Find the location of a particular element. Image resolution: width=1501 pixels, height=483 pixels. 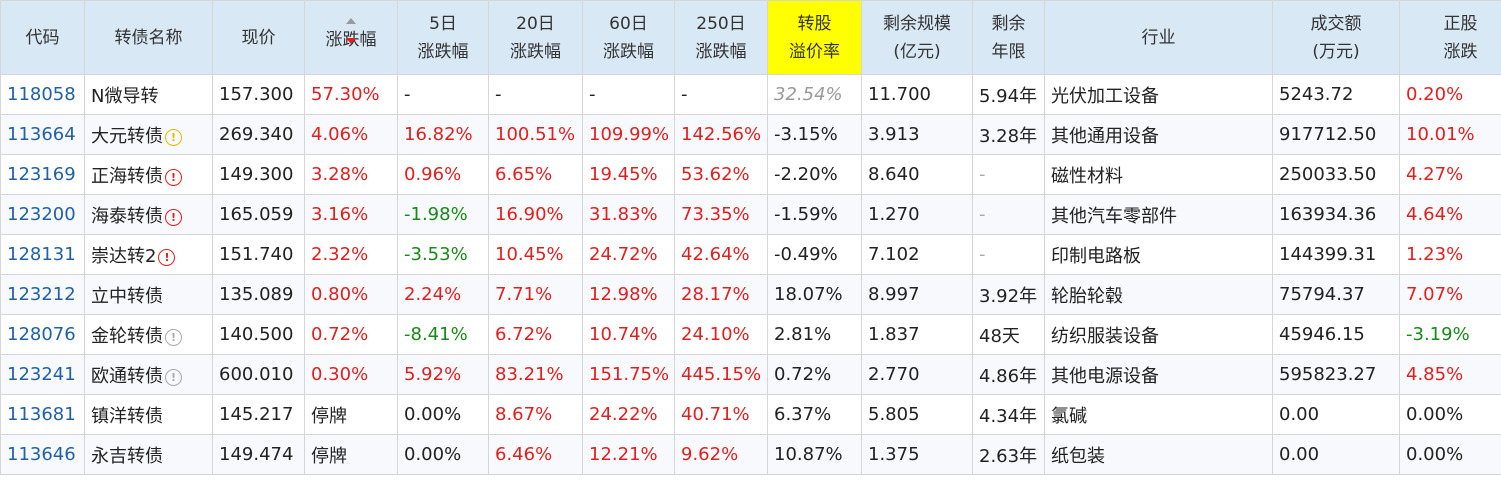

price-value: 165.059 is located at coordinates (256, 214).